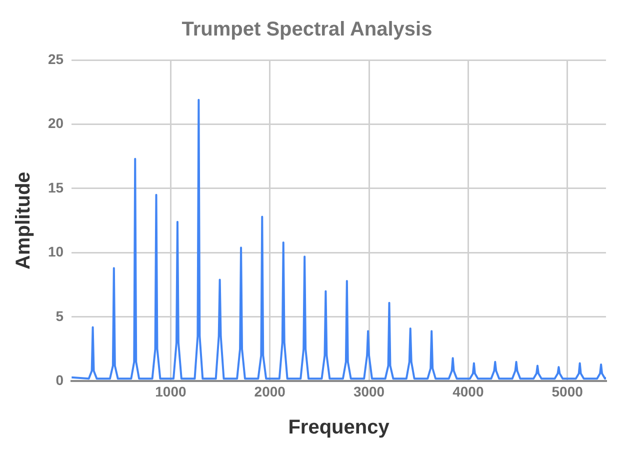 The width and height of the screenshot is (620, 452). Describe the element at coordinates (307, 29) in the screenshot. I see `chart-title: Trumpet Spectral Analysis` at that location.